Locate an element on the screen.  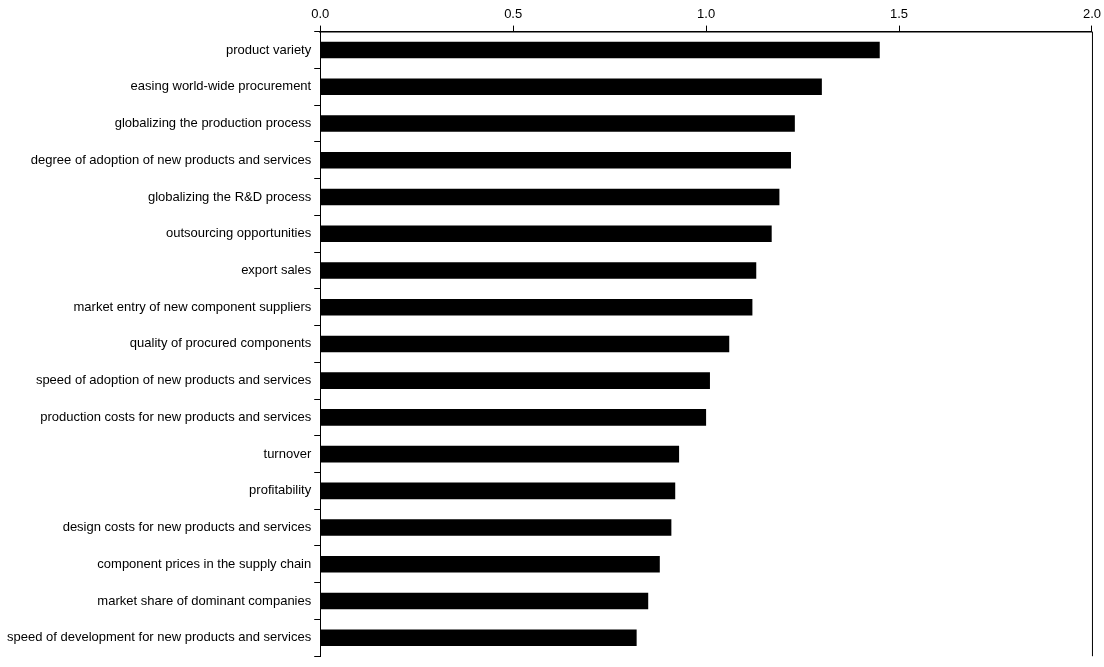
y-tick-label: export sales is located at coordinates (276, 269).